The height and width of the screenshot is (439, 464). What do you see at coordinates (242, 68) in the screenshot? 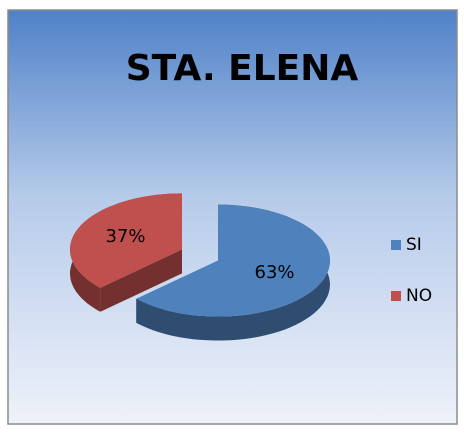
I see `chart-title: STA. ELENA` at bounding box center [242, 68].